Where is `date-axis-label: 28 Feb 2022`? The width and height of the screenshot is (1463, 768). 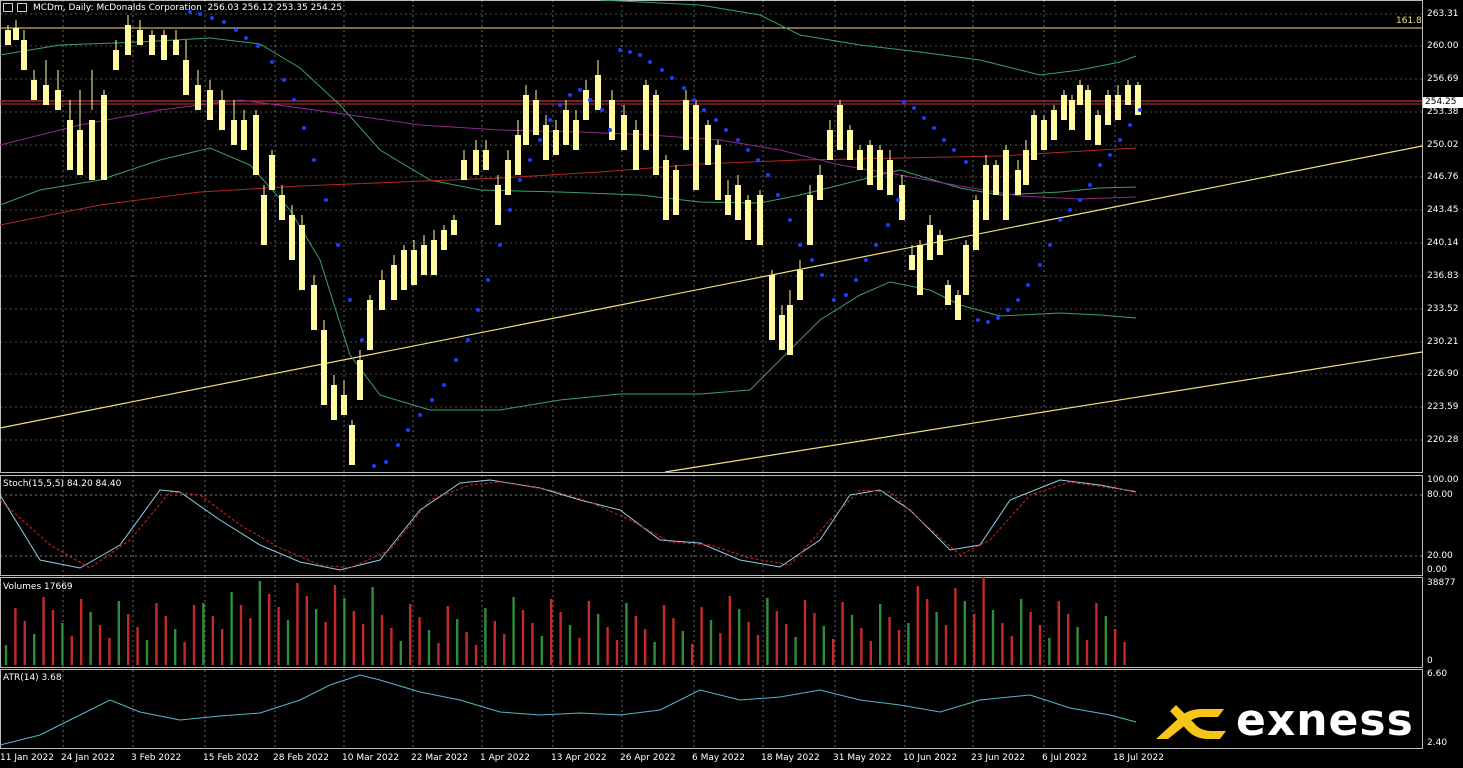
date-axis-label: 28 Feb 2022 is located at coordinates (301, 758).